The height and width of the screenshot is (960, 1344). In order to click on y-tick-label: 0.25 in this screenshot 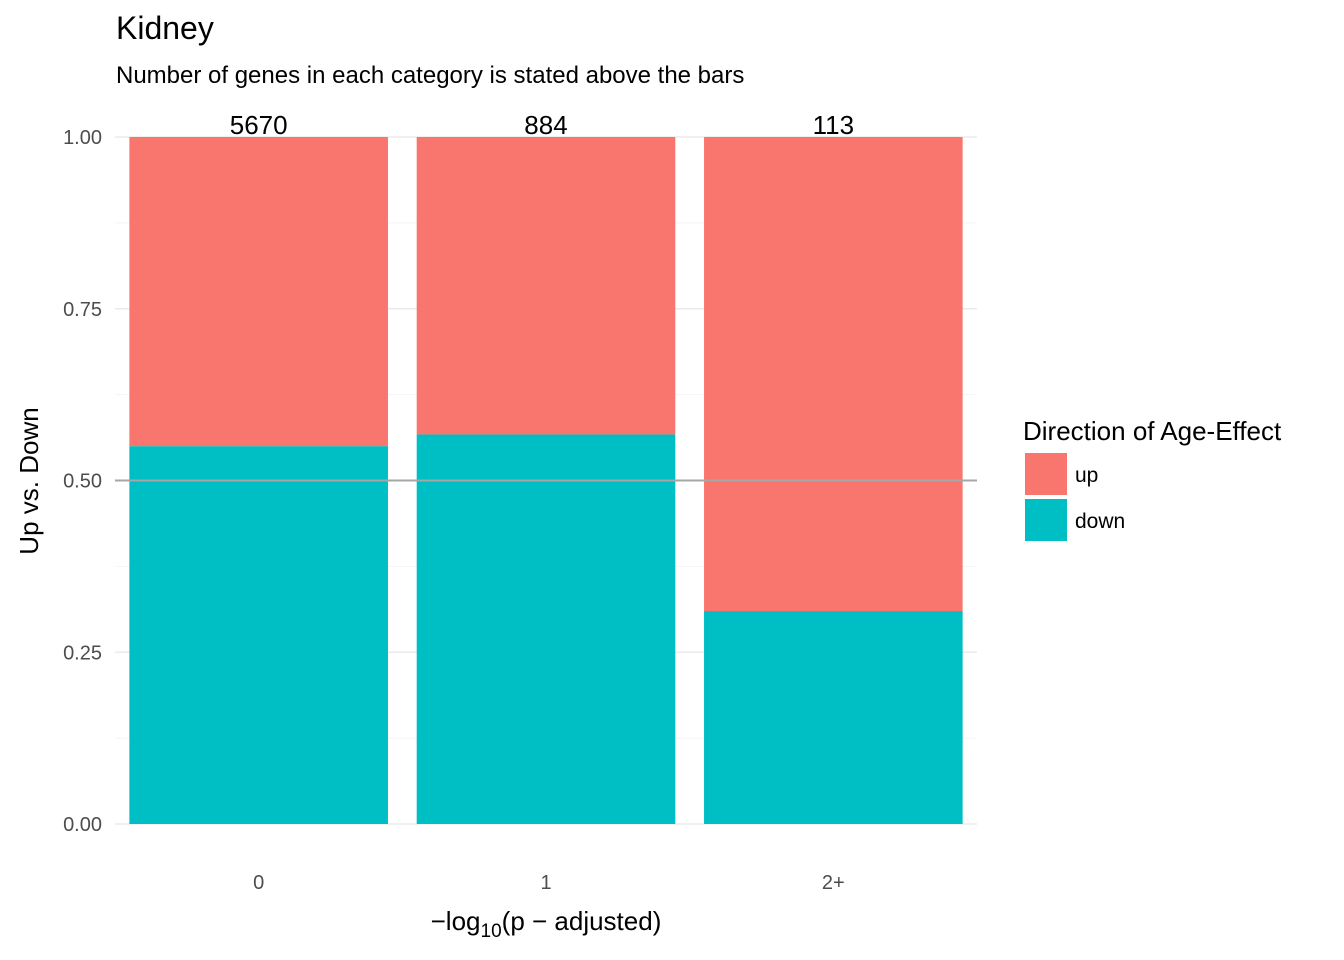, I will do `click(82, 653)`.